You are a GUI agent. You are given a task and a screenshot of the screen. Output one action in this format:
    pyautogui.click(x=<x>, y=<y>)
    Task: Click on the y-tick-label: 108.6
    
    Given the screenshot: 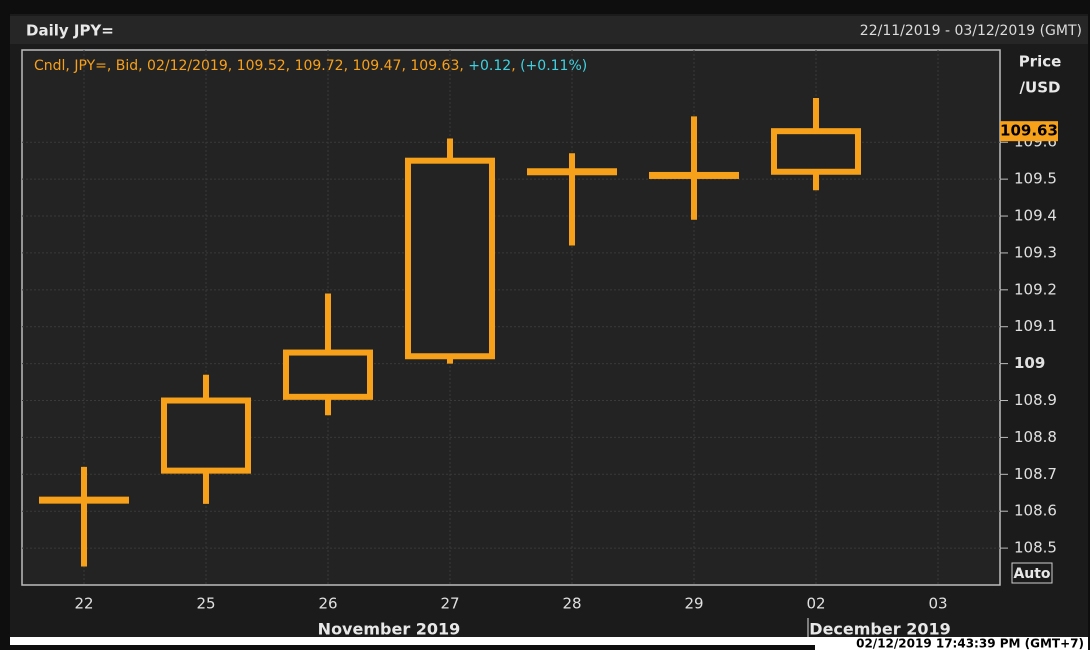 What is the action you would take?
    pyautogui.click(x=1035, y=511)
    